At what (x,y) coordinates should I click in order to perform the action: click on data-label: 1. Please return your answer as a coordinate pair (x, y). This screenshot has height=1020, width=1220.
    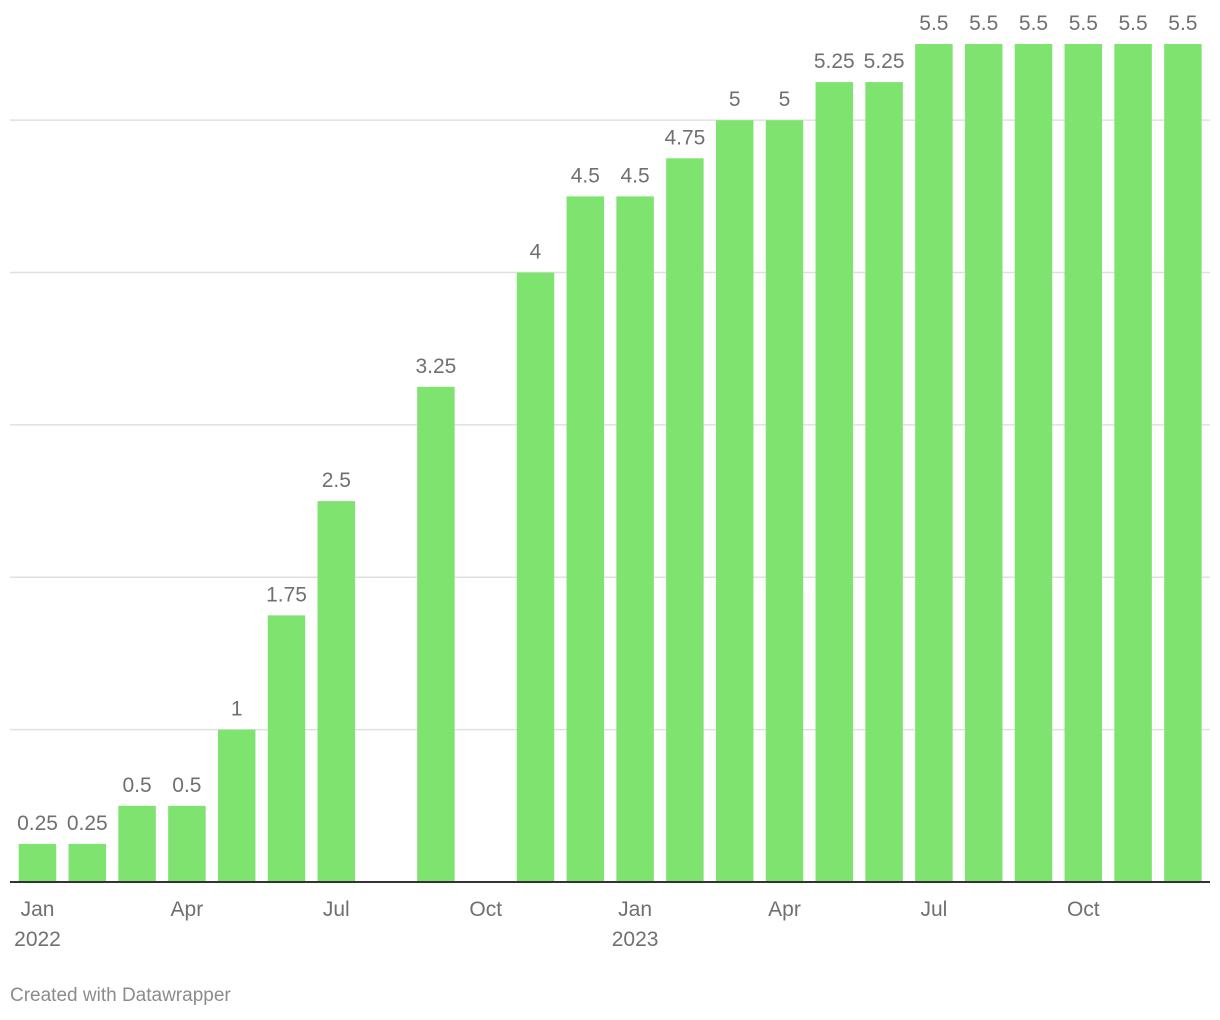
    Looking at the image, I should click on (237, 709).